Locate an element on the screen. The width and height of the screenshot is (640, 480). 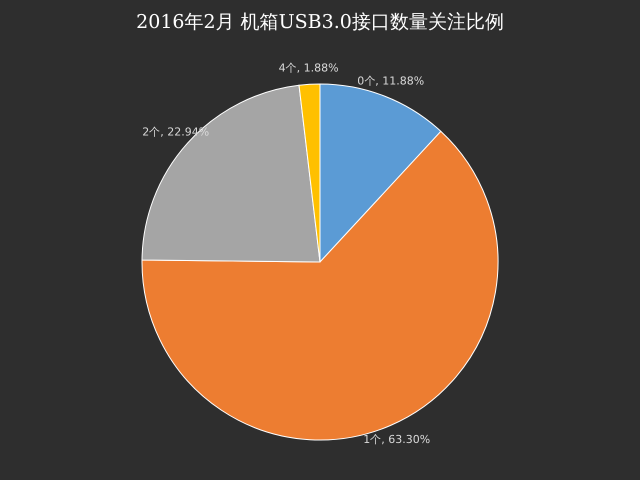
slice-label: 0个, 11.88% is located at coordinates (390, 81).